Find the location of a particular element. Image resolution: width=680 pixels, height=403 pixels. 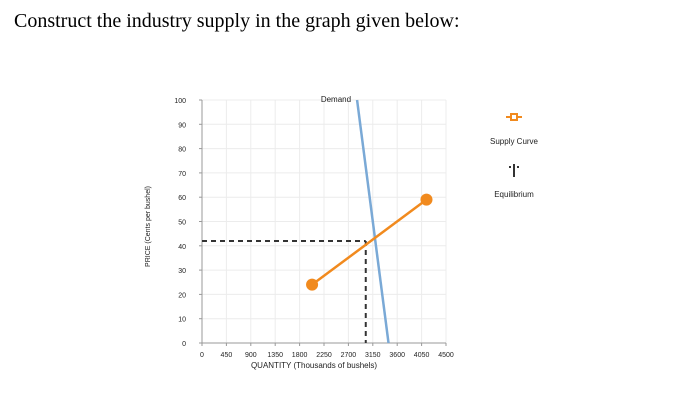

supply-curve-line is located at coordinates (369, 242).